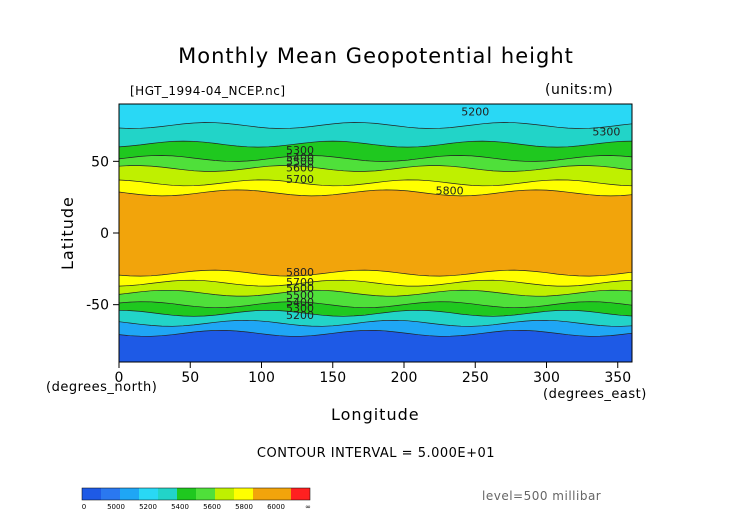 Image resolution: width=752 pixels, height=532 pixels. Describe the element at coordinates (97, 306) in the screenshot. I see `y-tick-label: -50` at that location.